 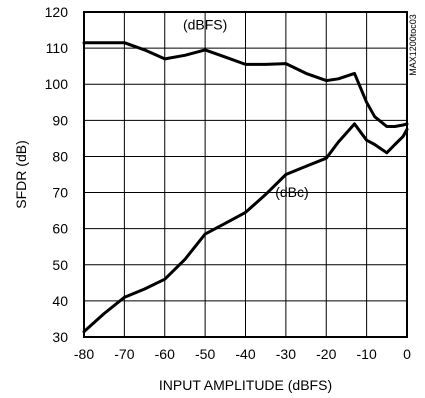 What do you see at coordinates (60, 120) in the screenshot?
I see `y-tick-label: 90` at bounding box center [60, 120].